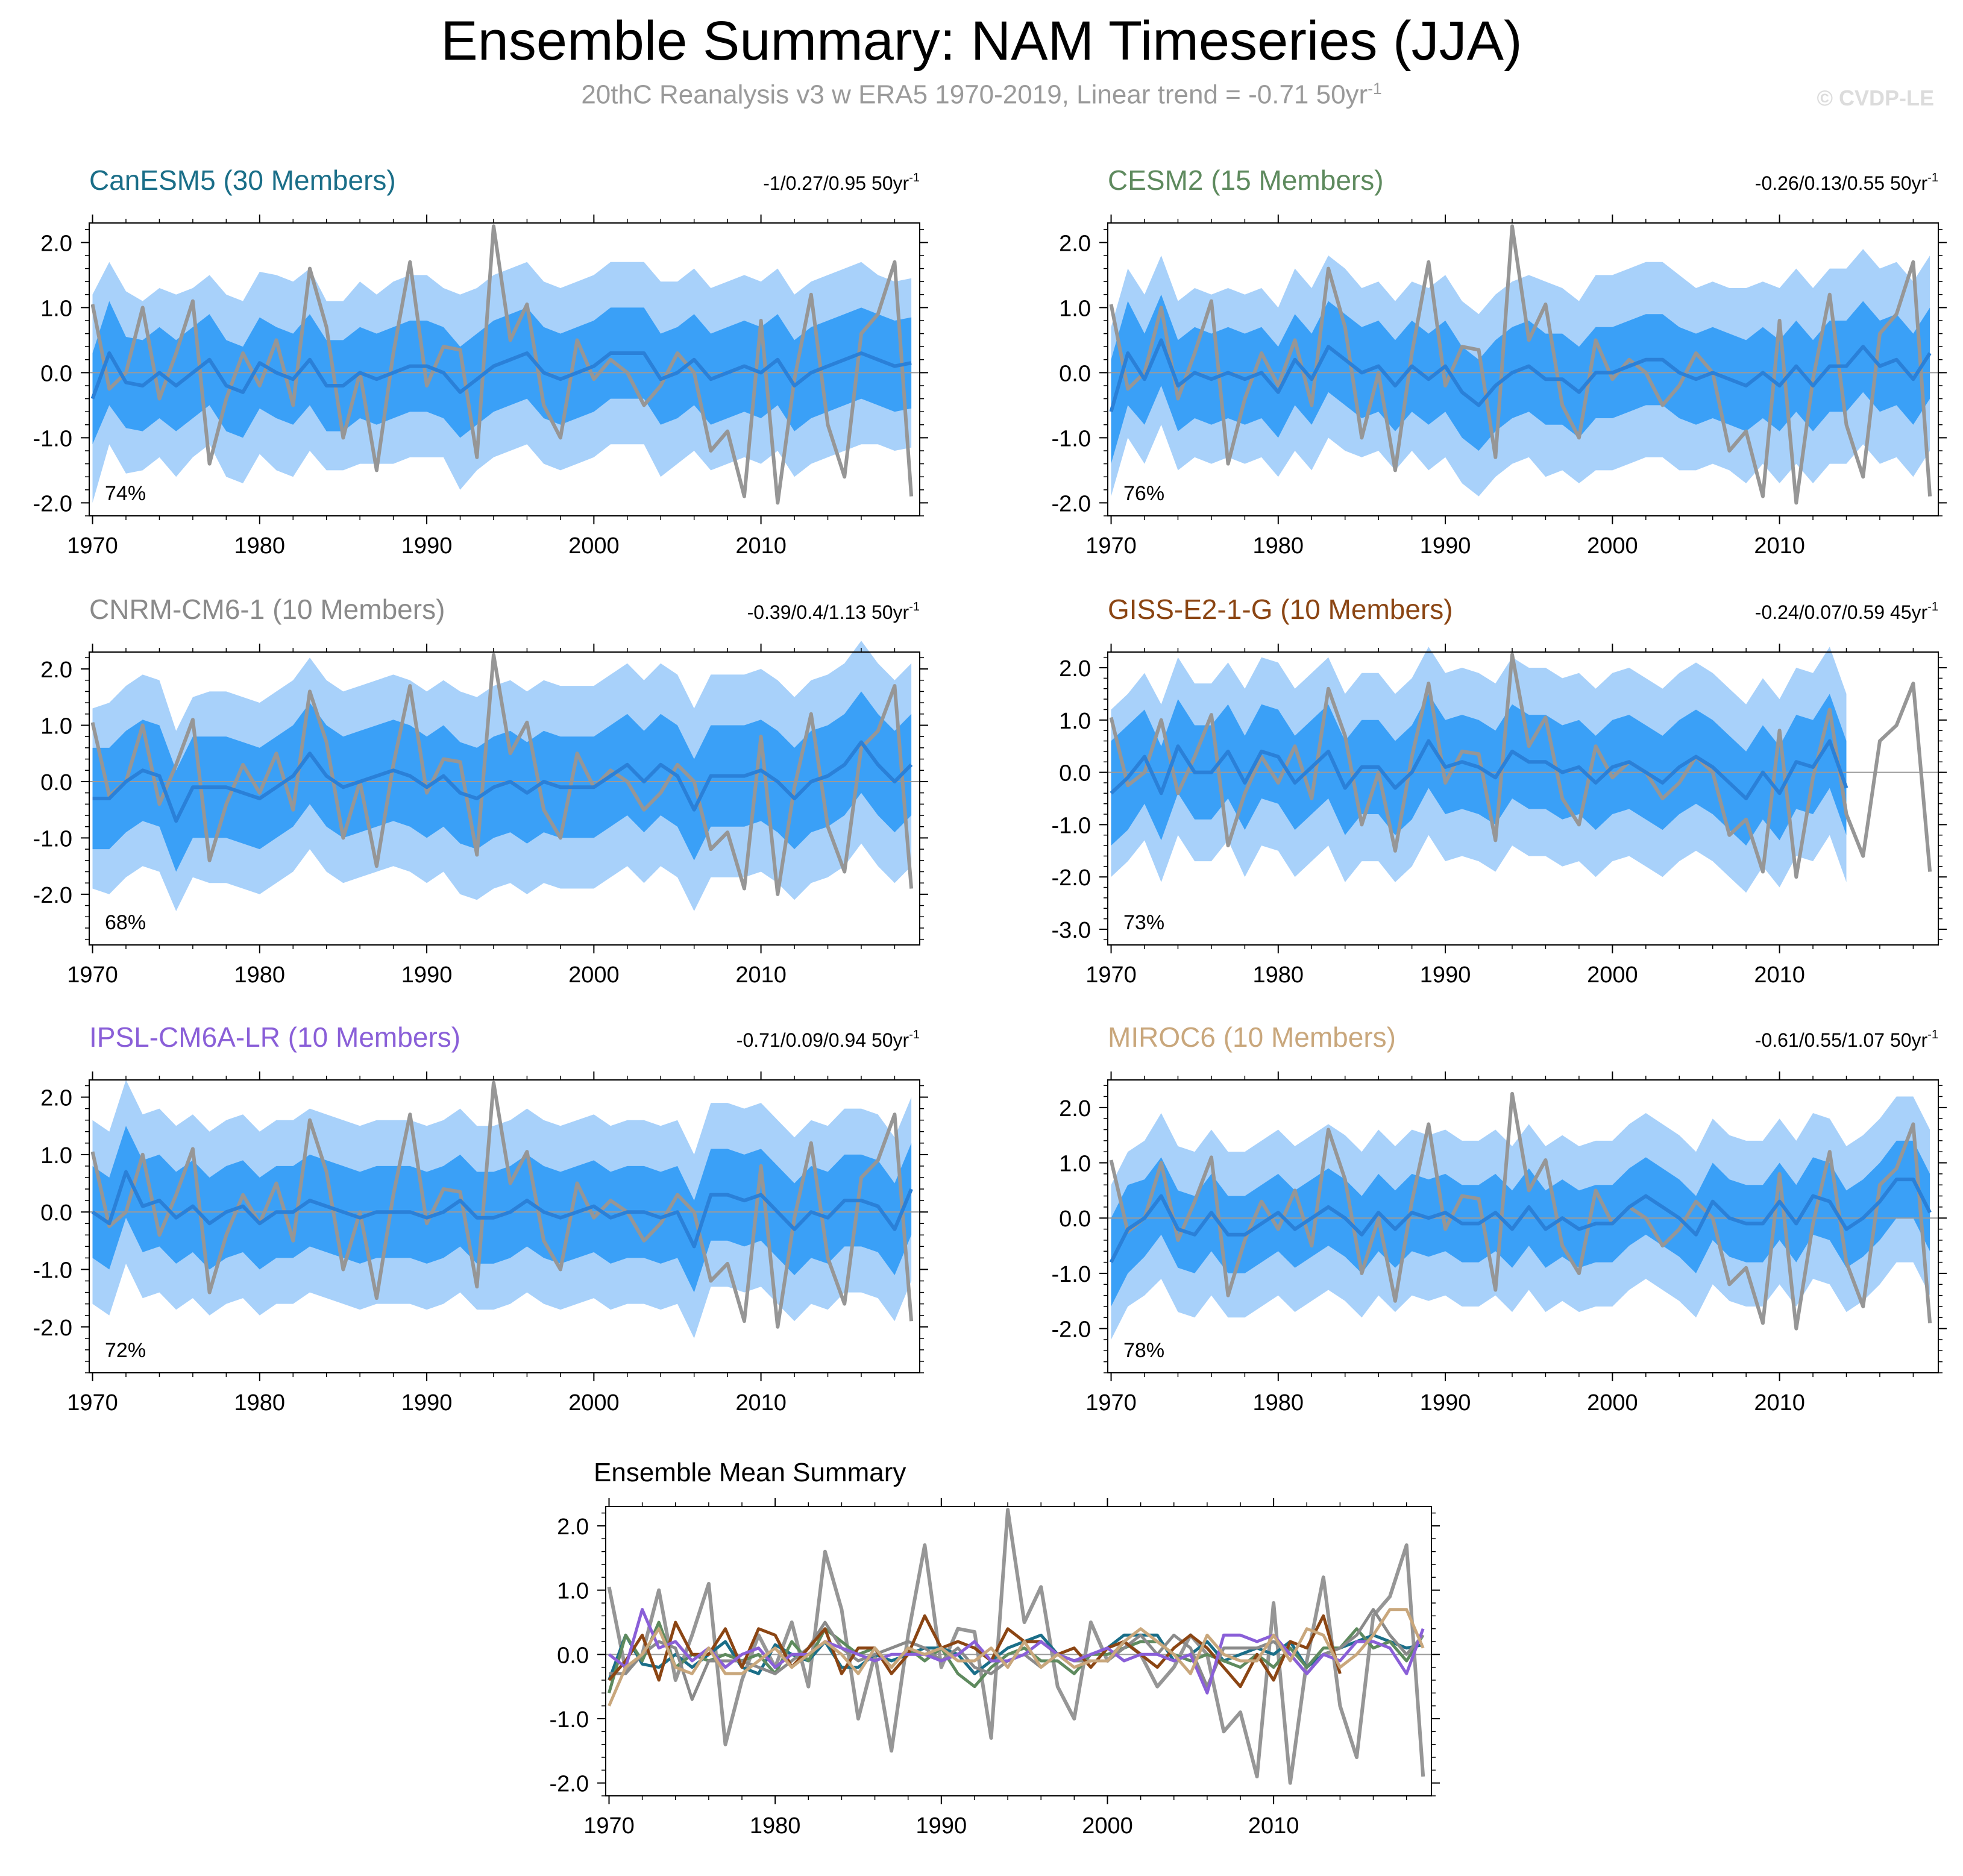 The image size is (1963, 1876). What do you see at coordinates (1246, 180) in the screenshot?
I see `panel-title: CESM2 (15 Members)` at bounding box center [1246, 180].